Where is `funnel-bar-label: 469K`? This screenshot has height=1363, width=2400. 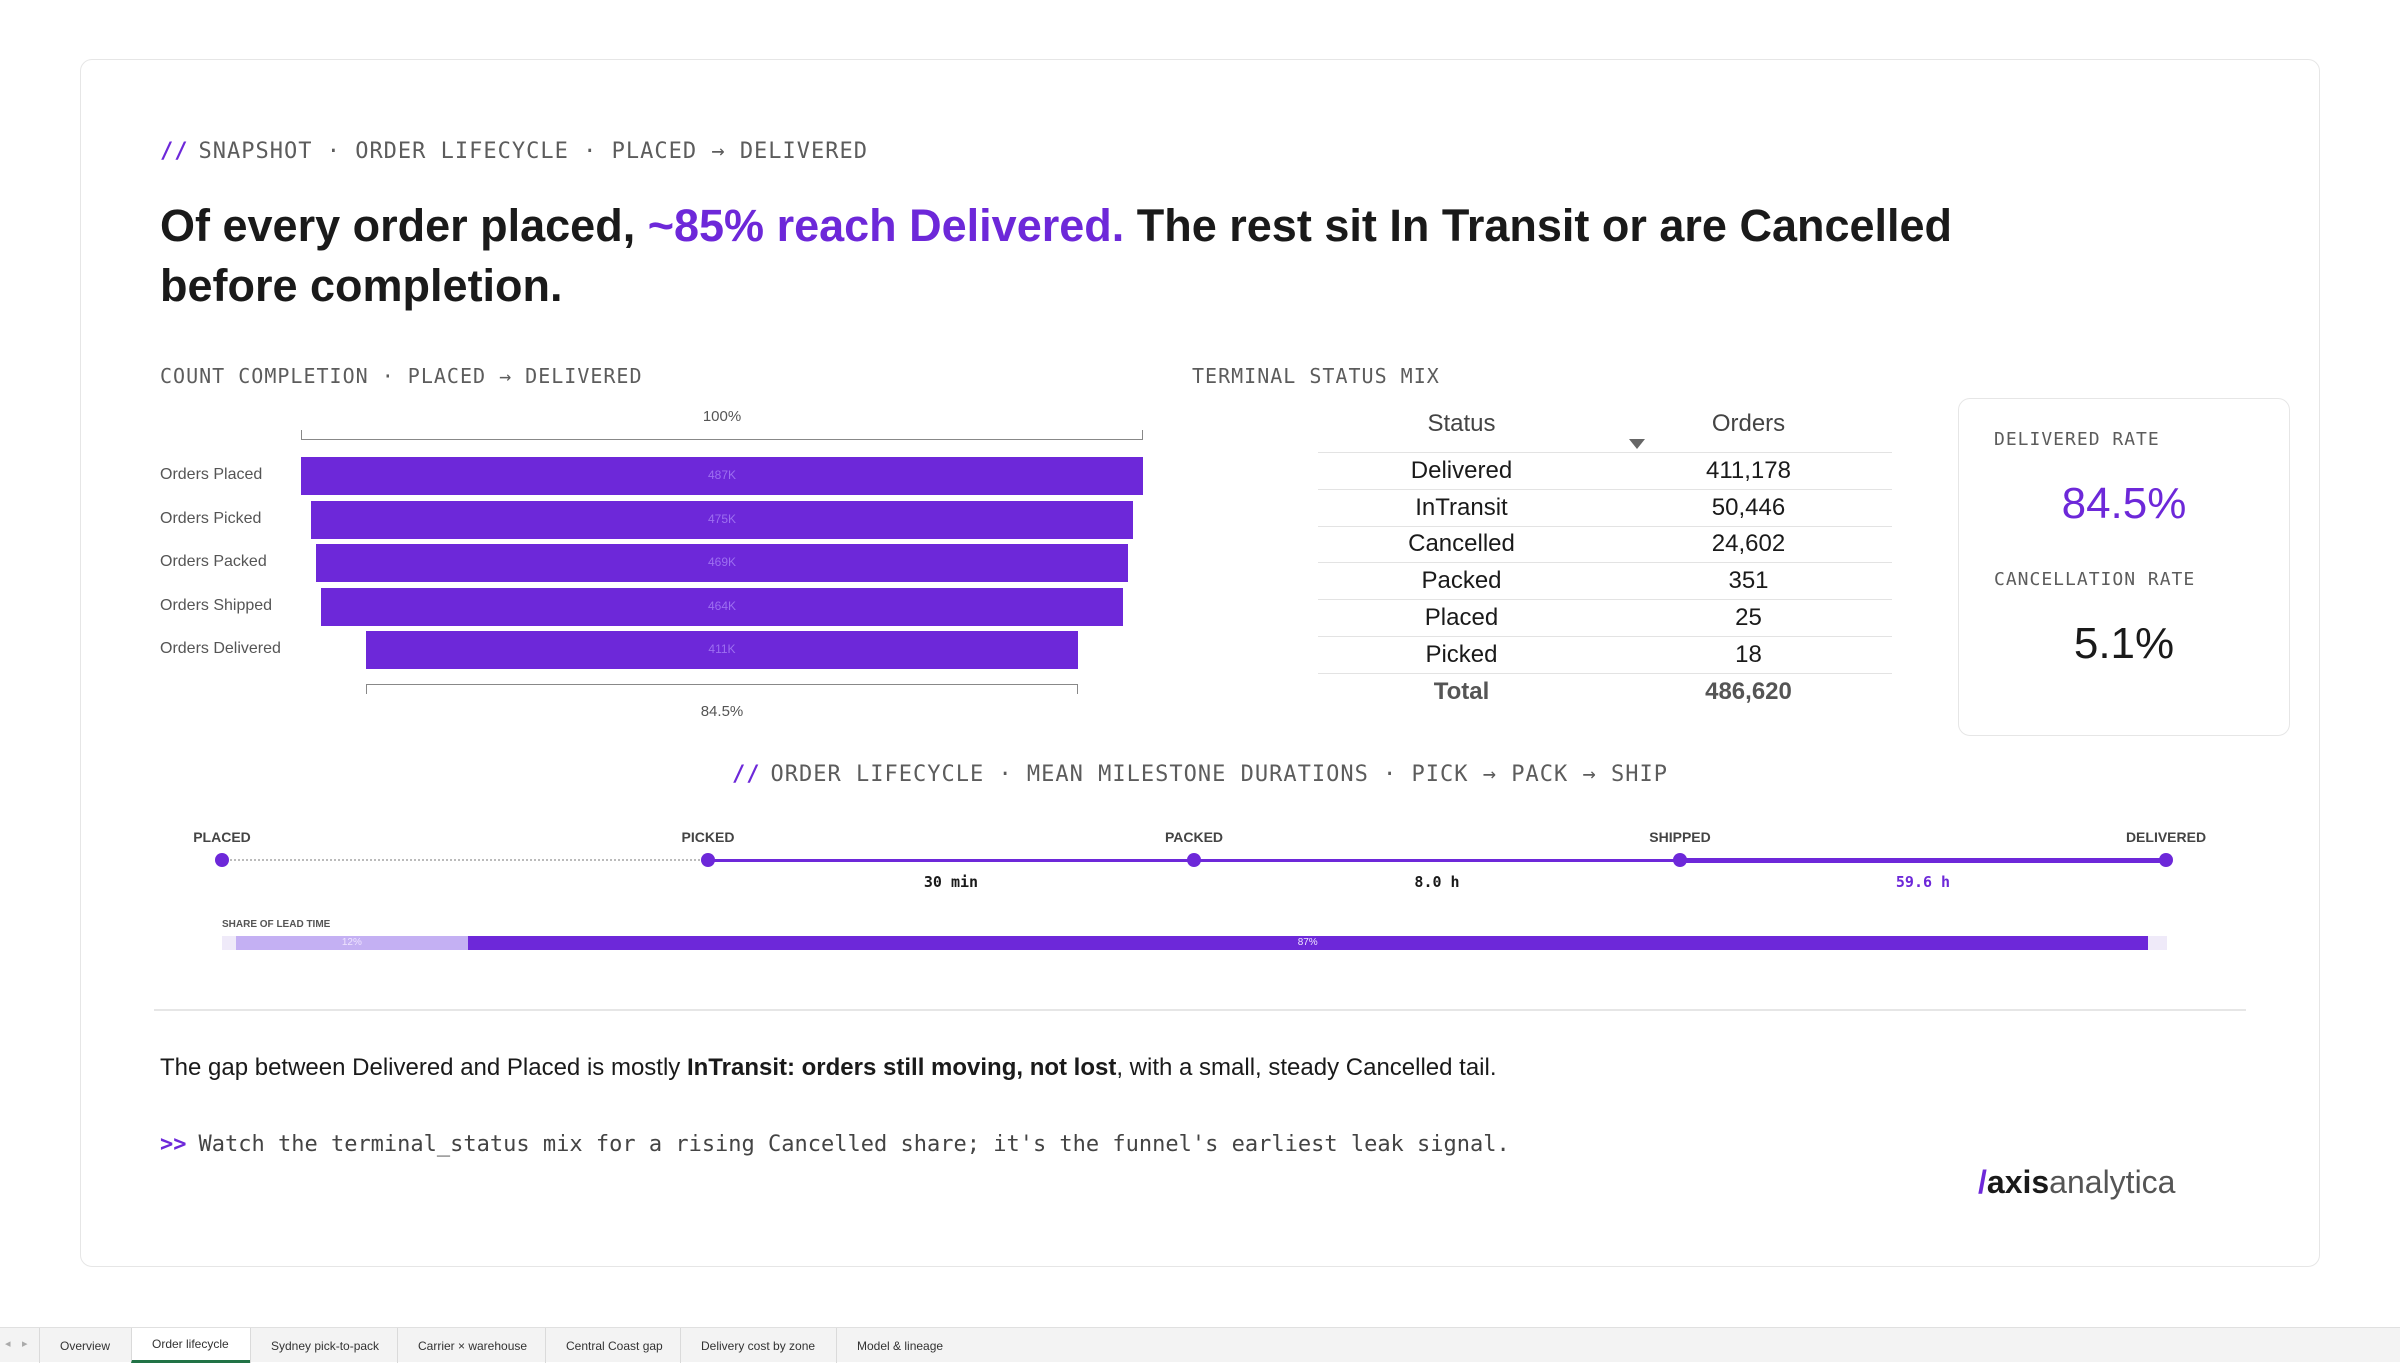 funnel-bar-label: 469K is located at coordinates (721, 562).